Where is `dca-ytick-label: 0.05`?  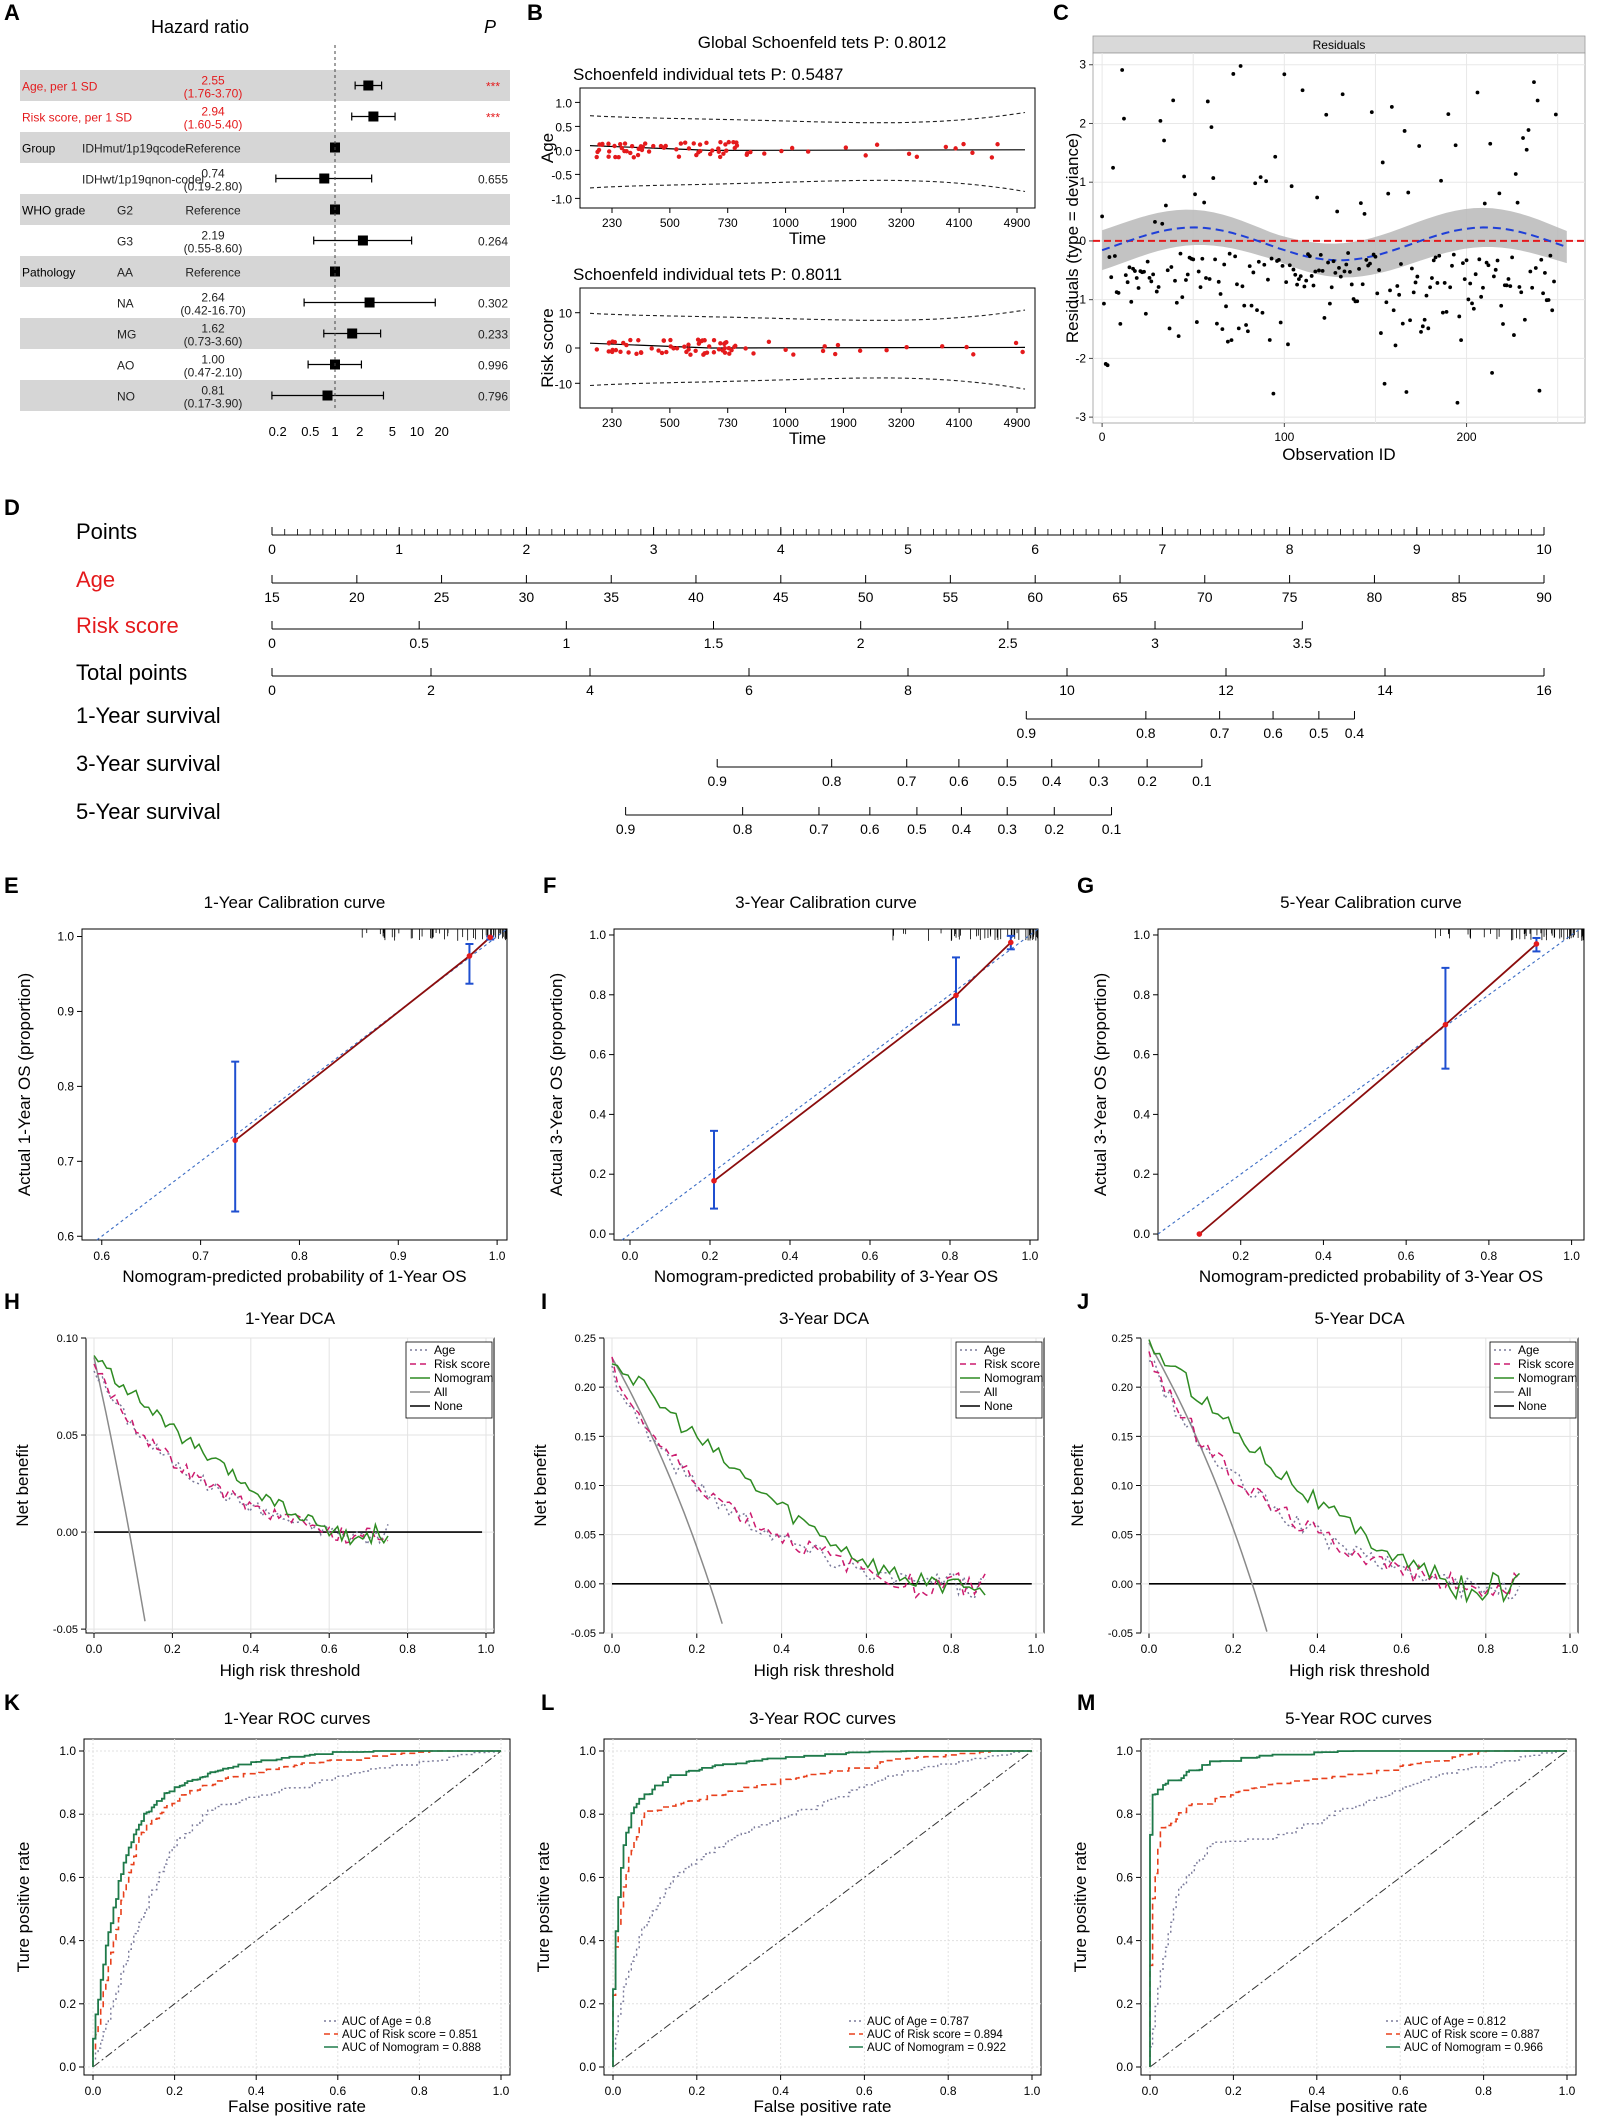 dca-ytick-label: 0.05 is located at coordinates (67, 1436).